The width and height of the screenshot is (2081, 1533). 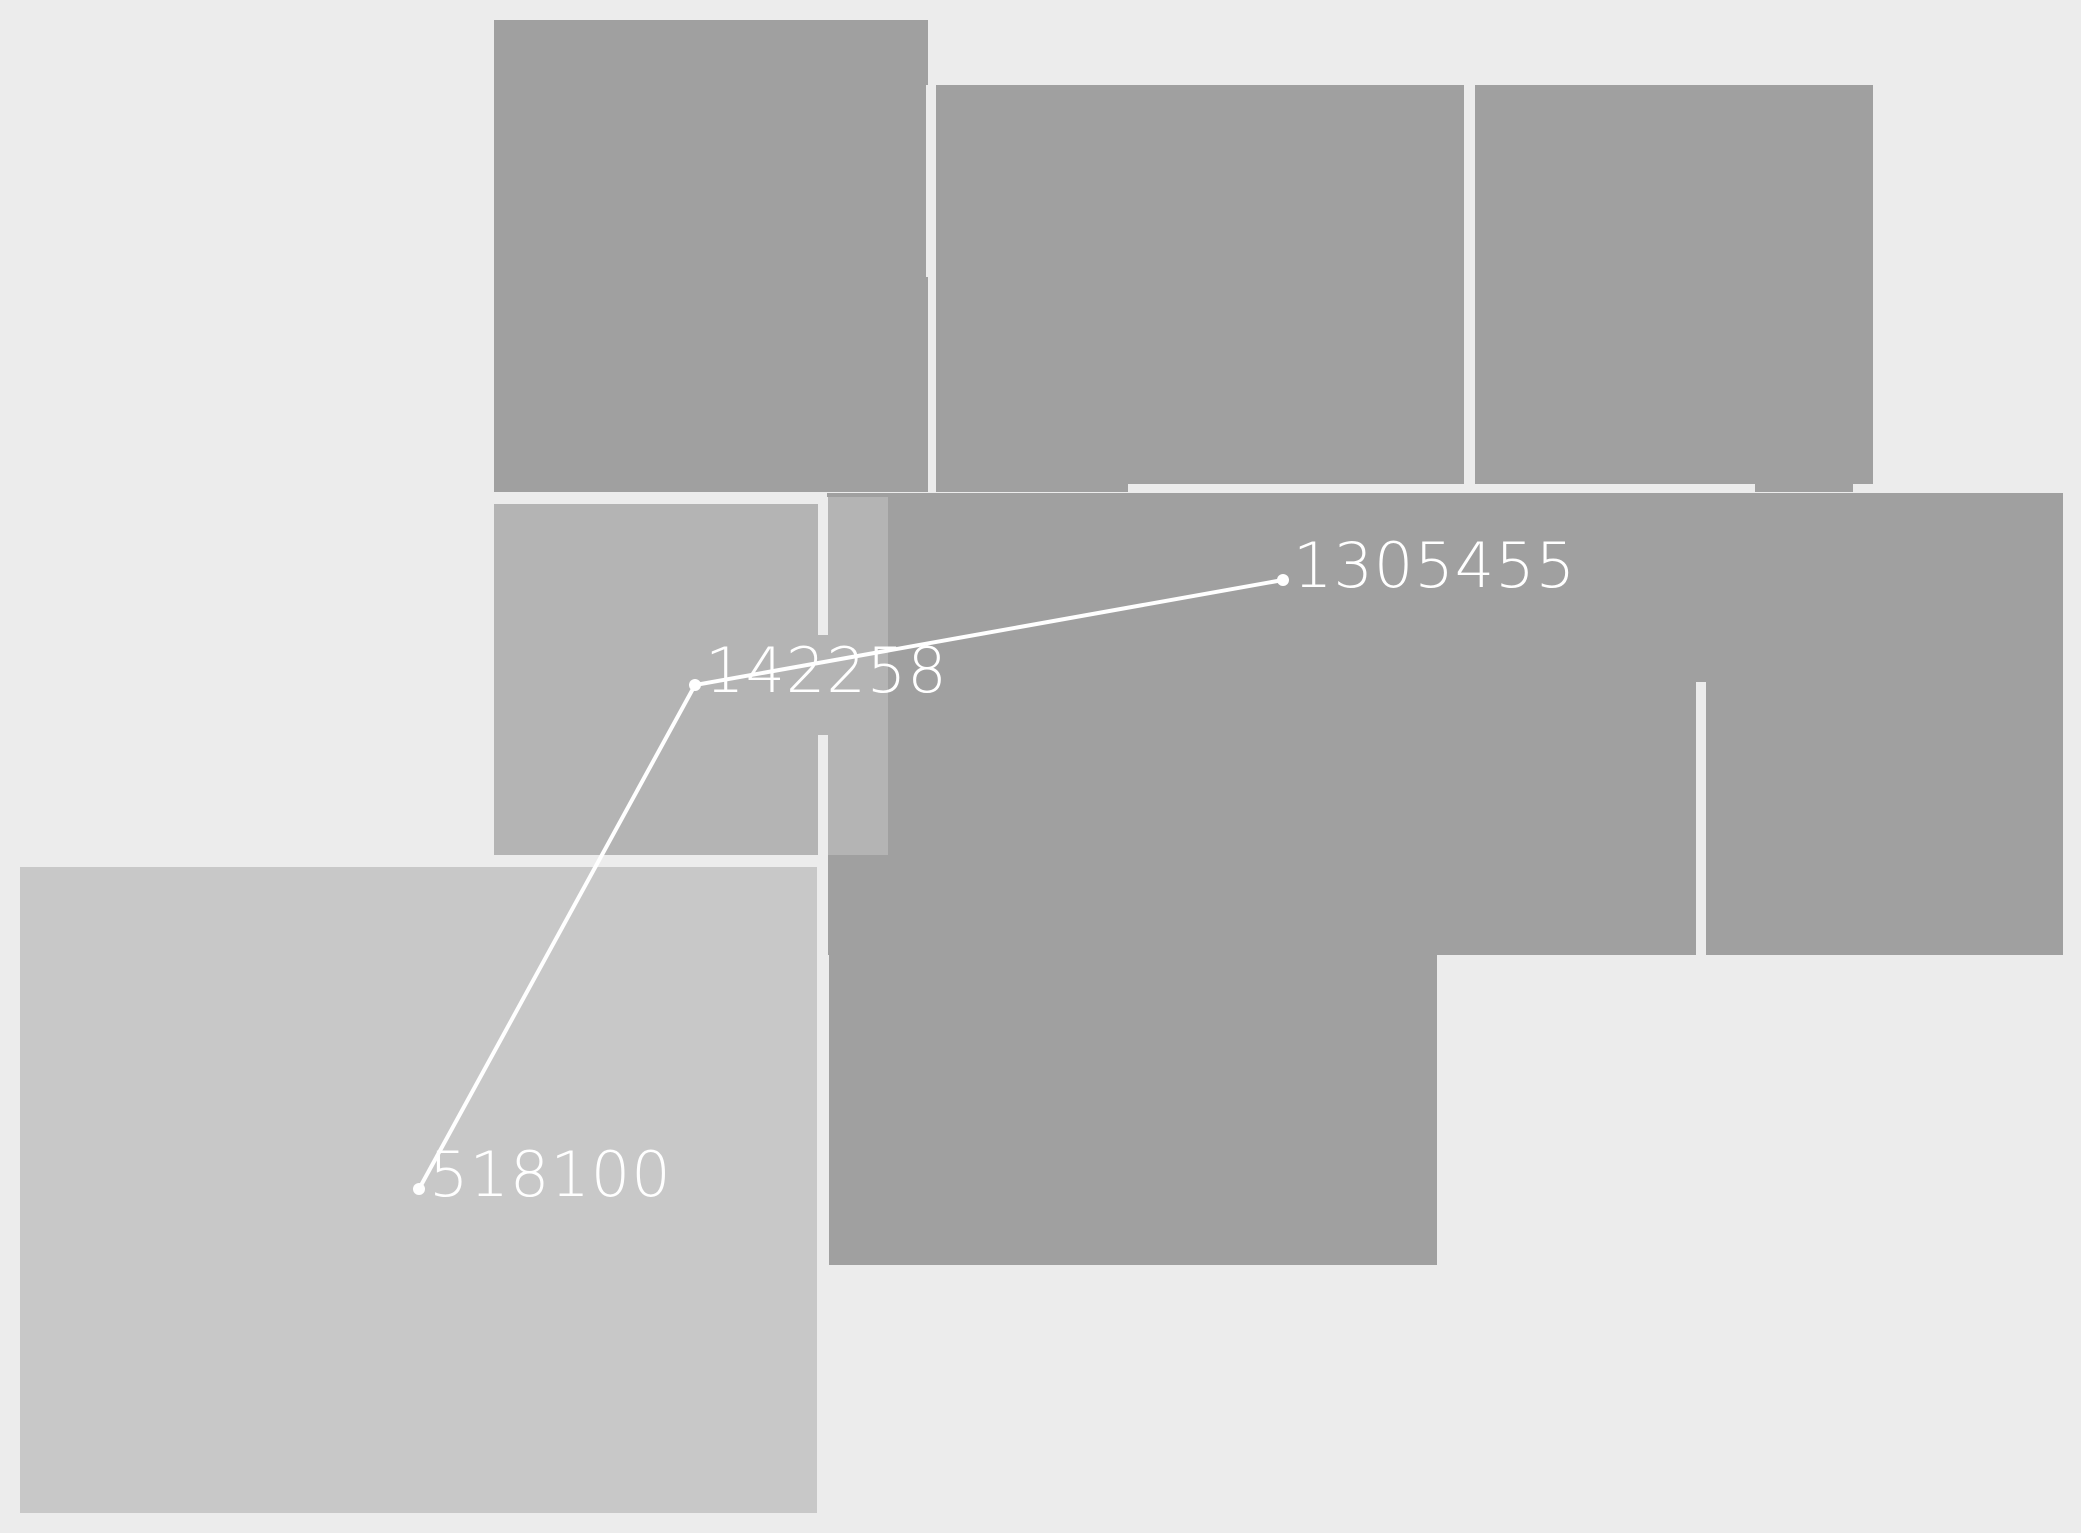 What do you see at coordinates (1434, 565) in the screenshot?
I see `point-label: 1305455` at bounding box center [1434, 565].